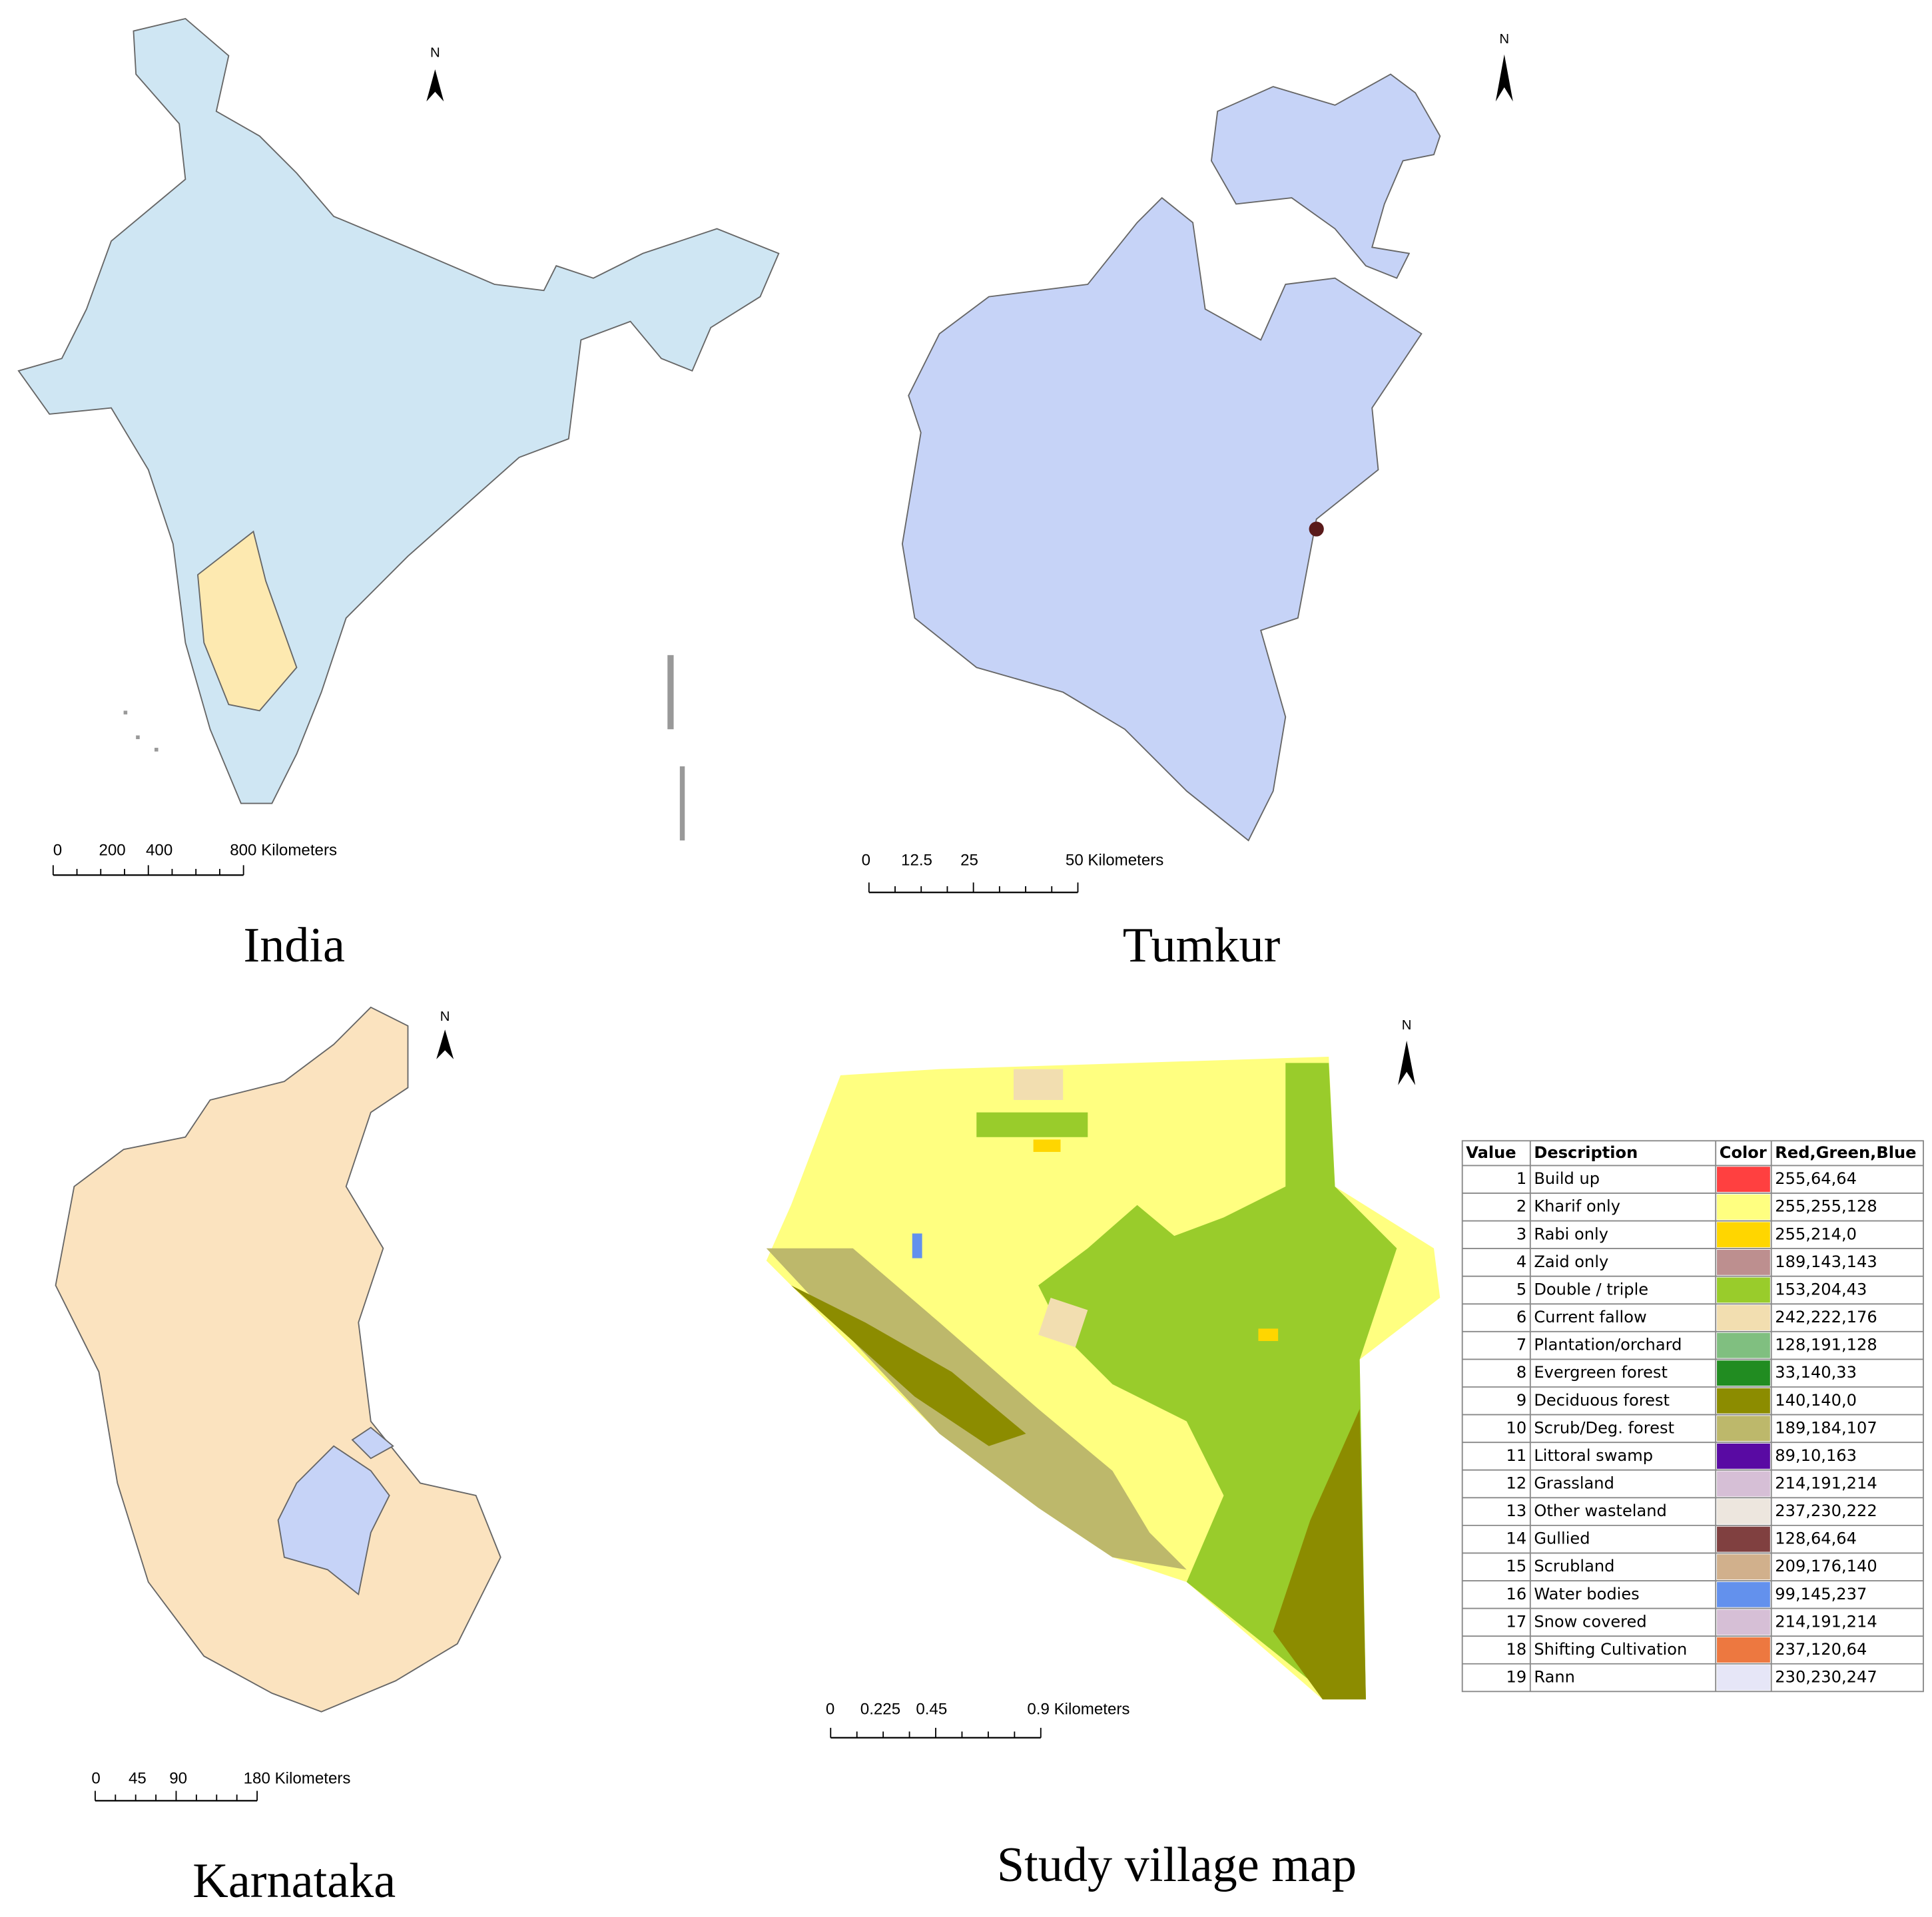 Image resolution: width=1932 pixels, height=1917 pixels. I want to click on value-cell: 4, so click(1521, 1261).